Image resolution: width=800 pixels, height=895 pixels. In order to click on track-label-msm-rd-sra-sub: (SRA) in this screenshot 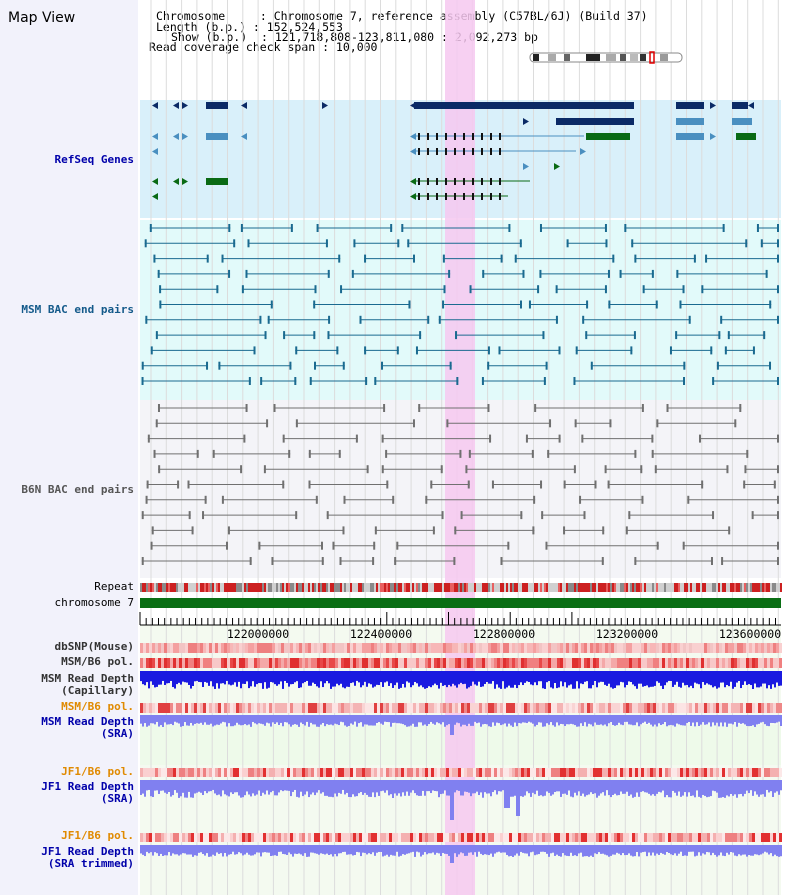, I will do `click(117, 733)`.